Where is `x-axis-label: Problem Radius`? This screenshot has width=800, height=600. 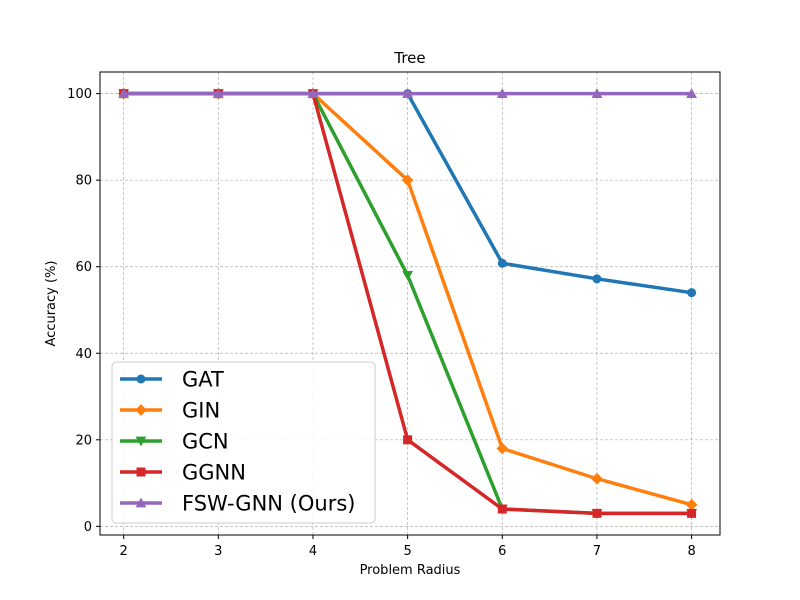 x-axis-label: Problem Radius is located at coordinates (410, 570).